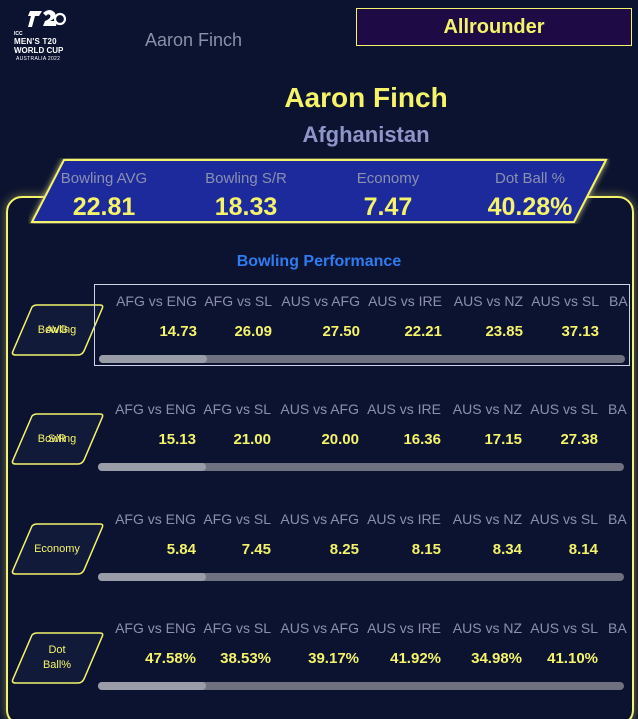 The height and width of the screenshot is (719, 638). Describe the element at coordinates (145, 533) in the screenshot. I see `table-column: AFG vs ENG 5.84` at that location.